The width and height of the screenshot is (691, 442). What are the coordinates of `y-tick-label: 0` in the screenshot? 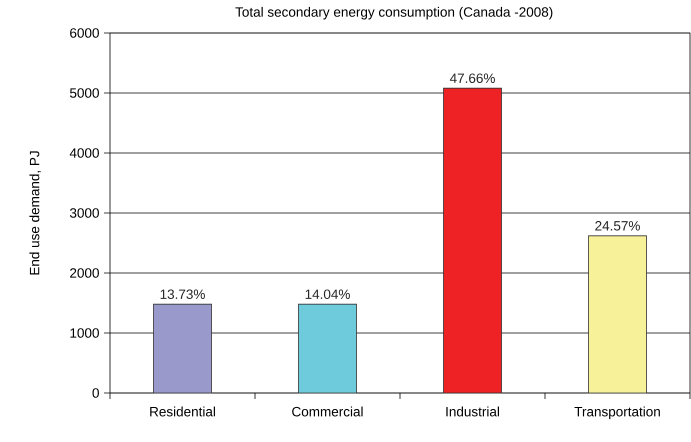 It's located at (95, 393).